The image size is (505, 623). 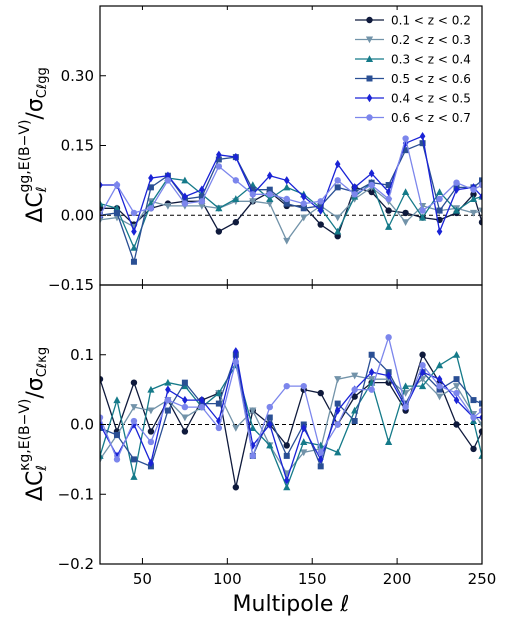 I want to click on legend-label-0-1-z-0-2: 0.1 < z < 0.2, so click(x=431, y=21).